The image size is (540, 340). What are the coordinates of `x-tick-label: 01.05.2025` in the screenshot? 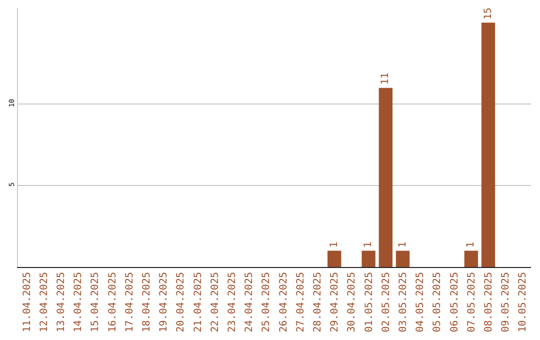 It's located at (369, 302).